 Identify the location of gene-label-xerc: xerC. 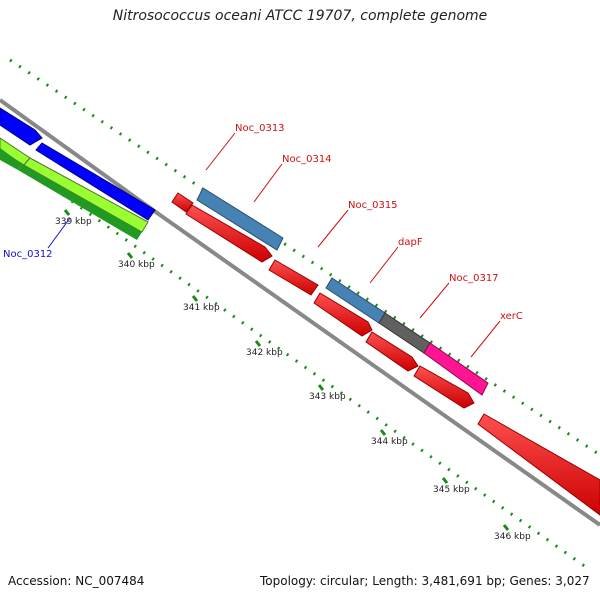
(511, 316).